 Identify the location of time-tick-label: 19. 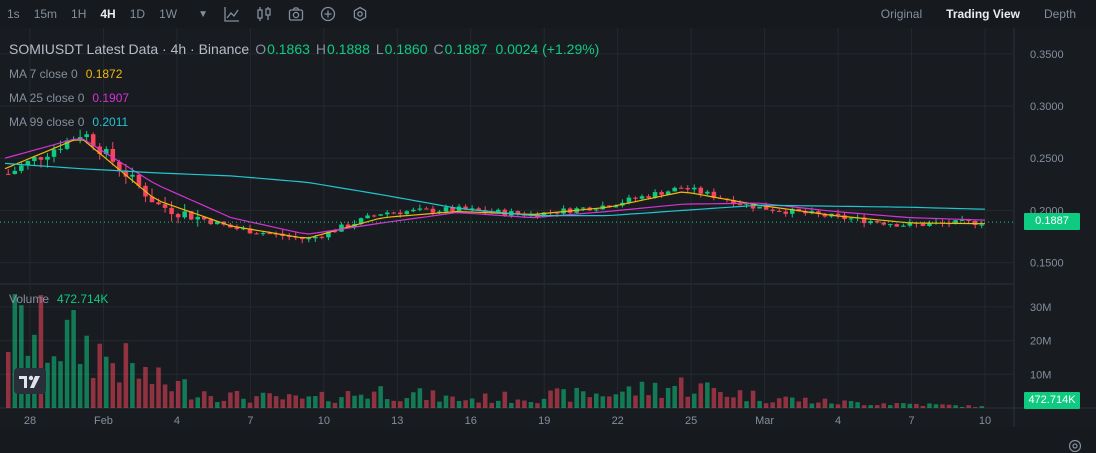
(544, 421).